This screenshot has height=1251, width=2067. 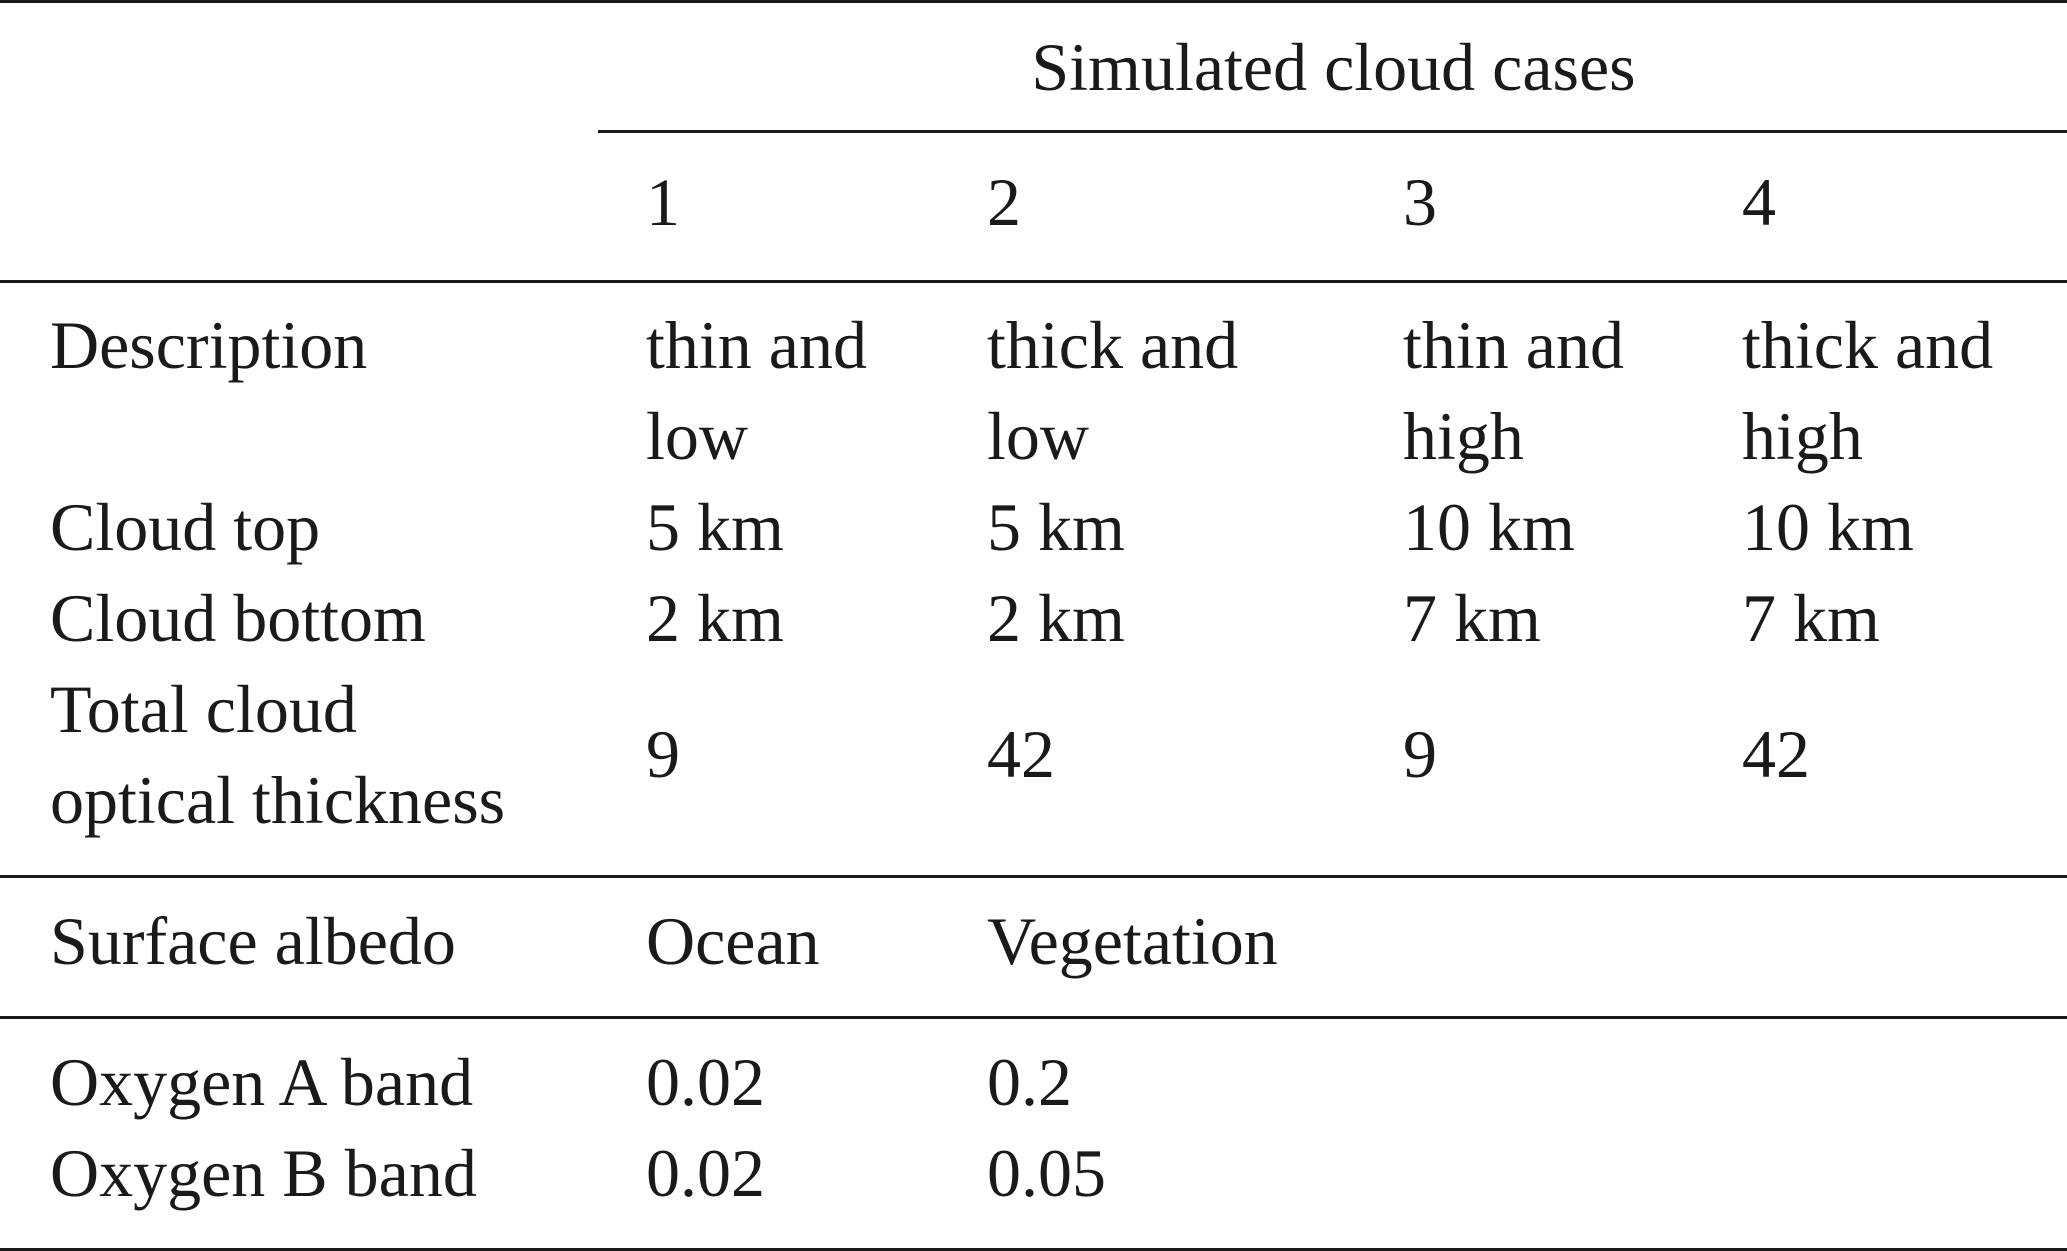 I want to click on cloud-top-case-1: 5 km, so click(x=715, y=527).